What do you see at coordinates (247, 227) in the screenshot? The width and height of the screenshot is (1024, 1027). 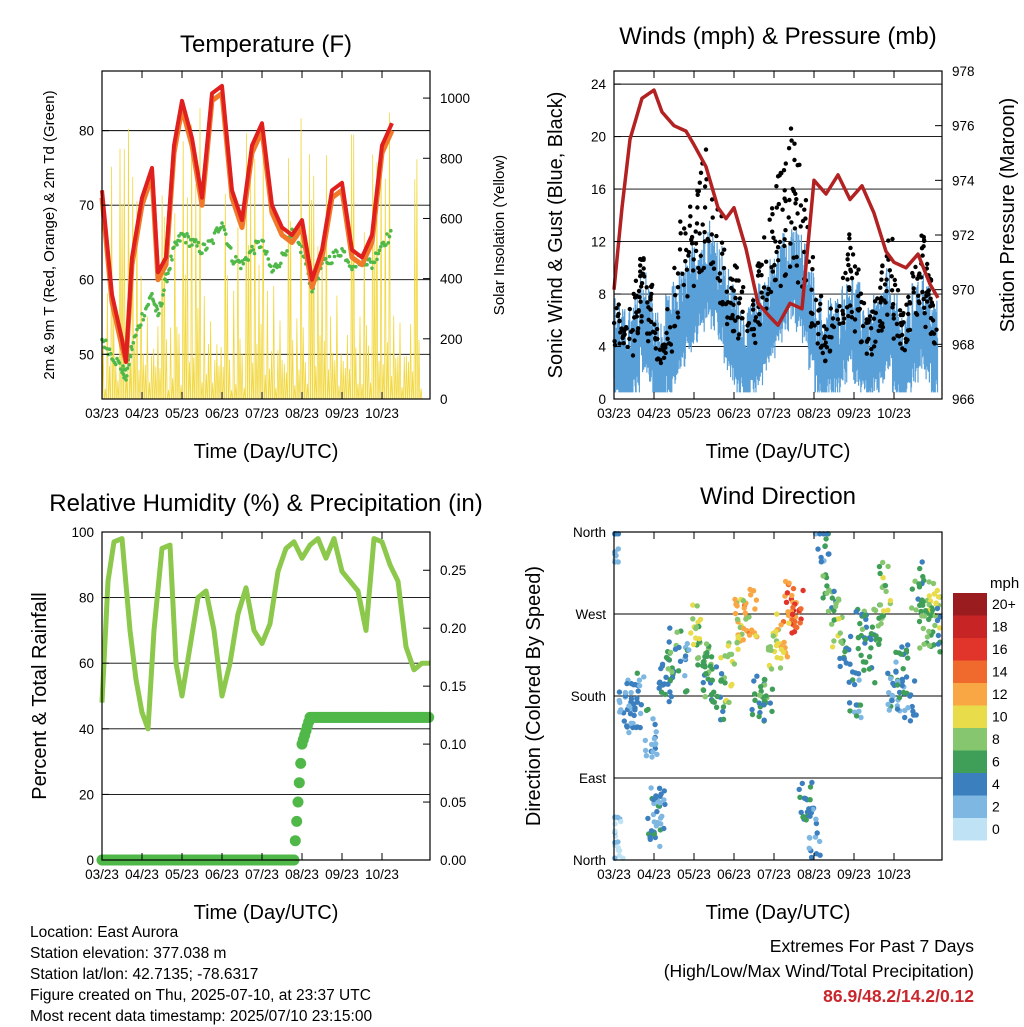 I see `temp-9m-series` at bounding box center [247, 227].